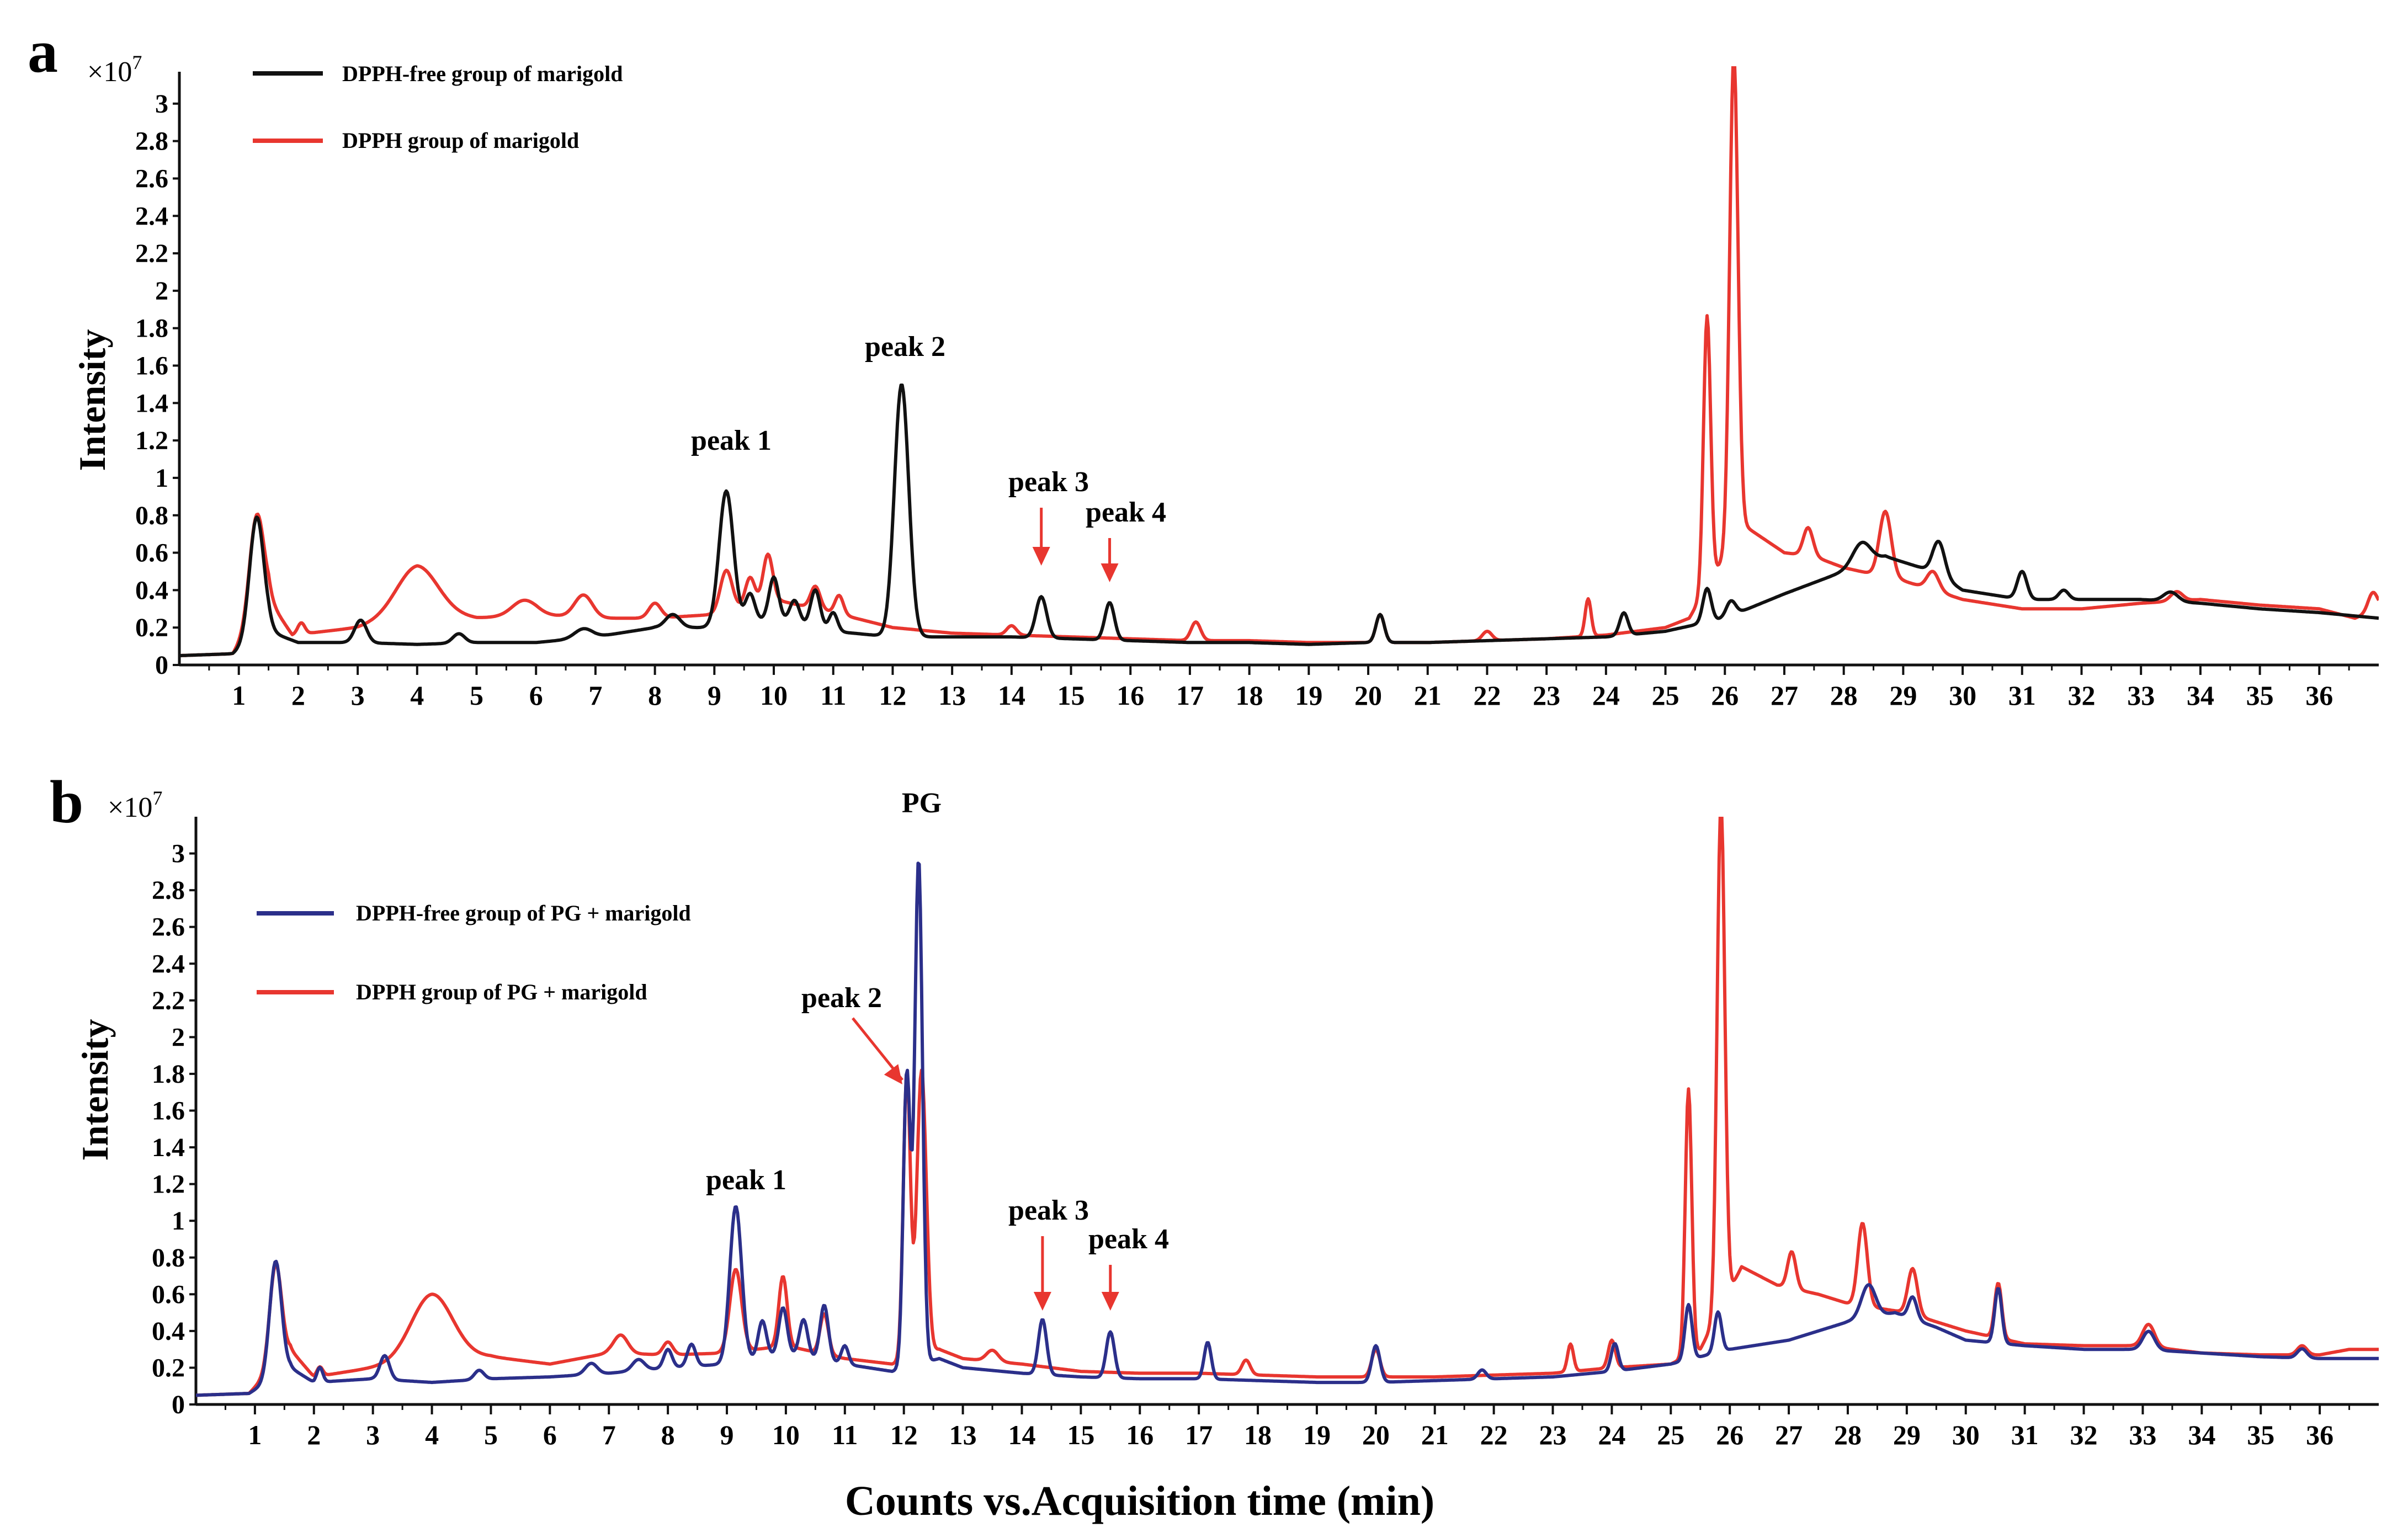 This screenshot has height=1538, width=2408. I want to click on y-axis-ticks-b: 0 0.2 0.4 0.6 0.8 1 1.2 1.4 1.6 1.8 2 2.2 2.4 2.6 2.8 3, so click(174, 1129).